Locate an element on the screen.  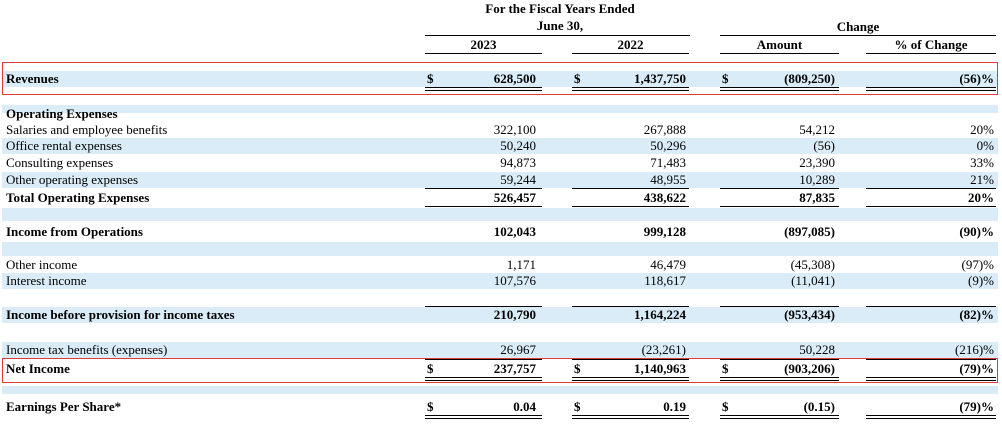
value-2023: 50,240 is located at coordinates (518, 145).